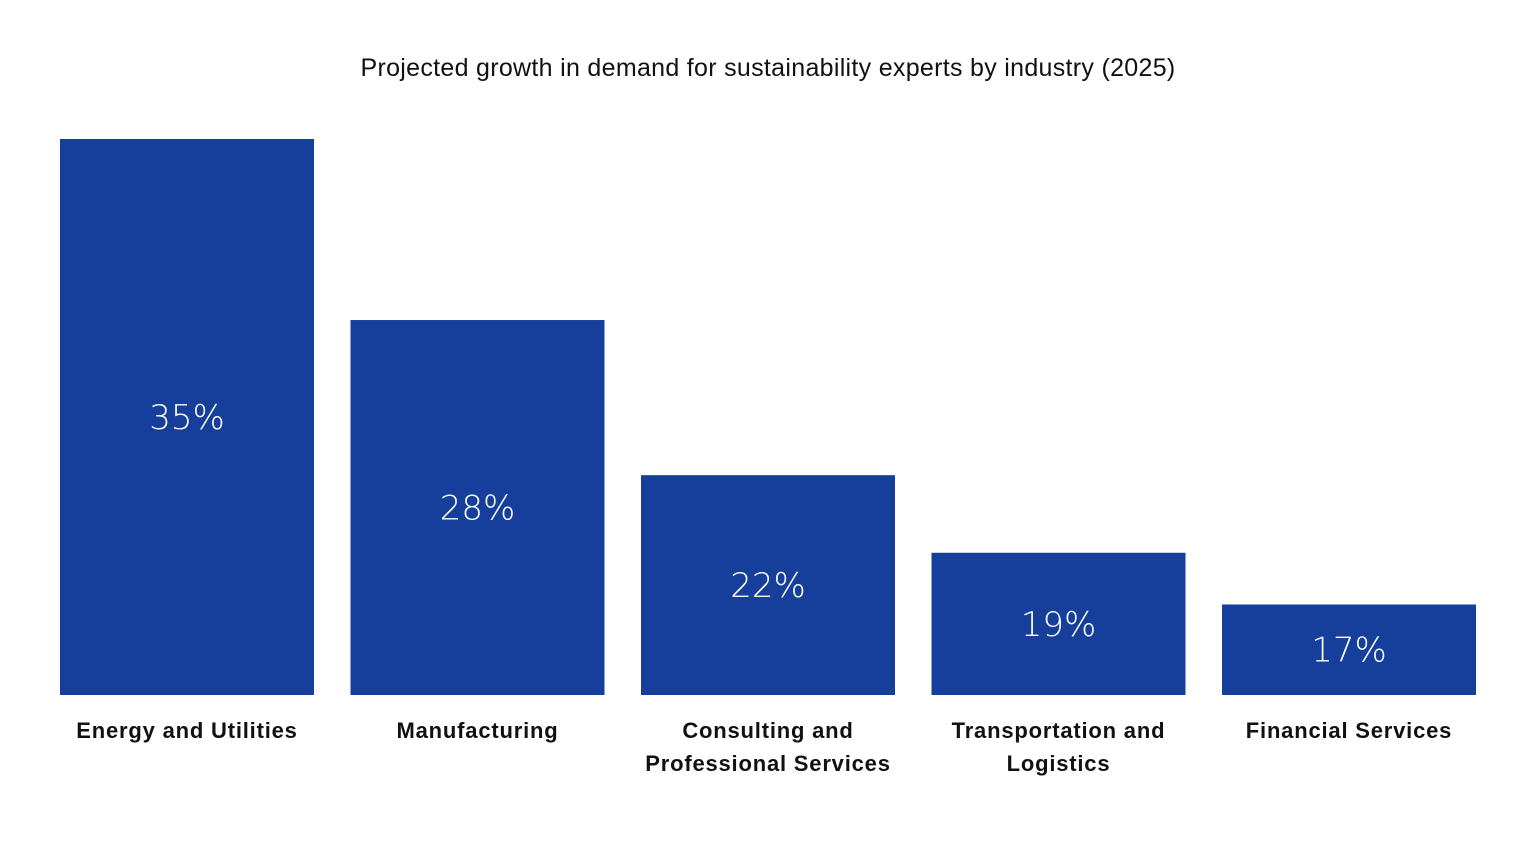 Image resolution: width=1536 pixels, height=864 pixels. I want to click on data-label: 22%, so click(768, 586).